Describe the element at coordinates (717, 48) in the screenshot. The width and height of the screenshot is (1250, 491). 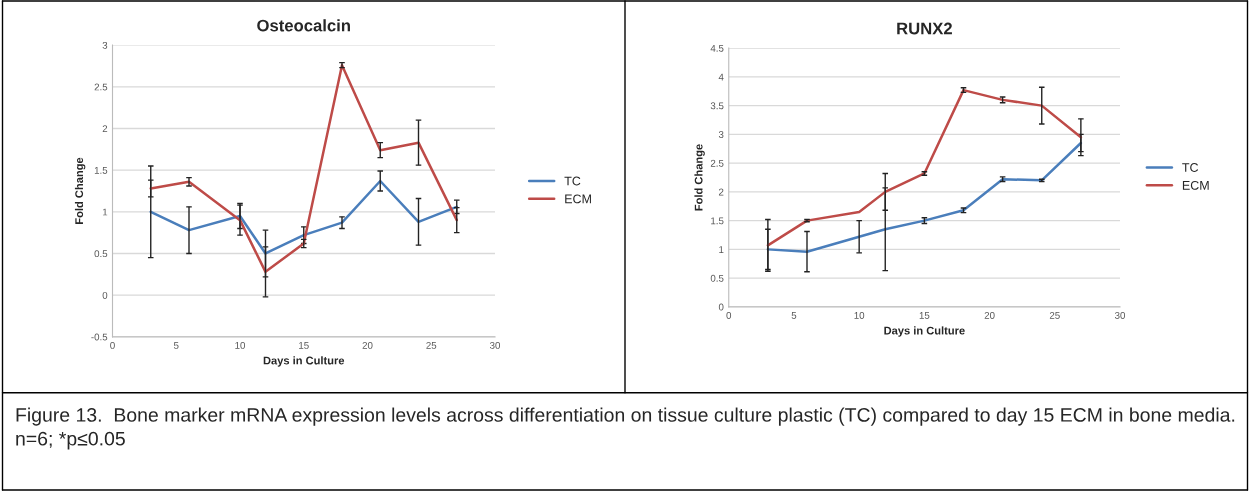
I see `y-tick-label: 4.5` at that location.